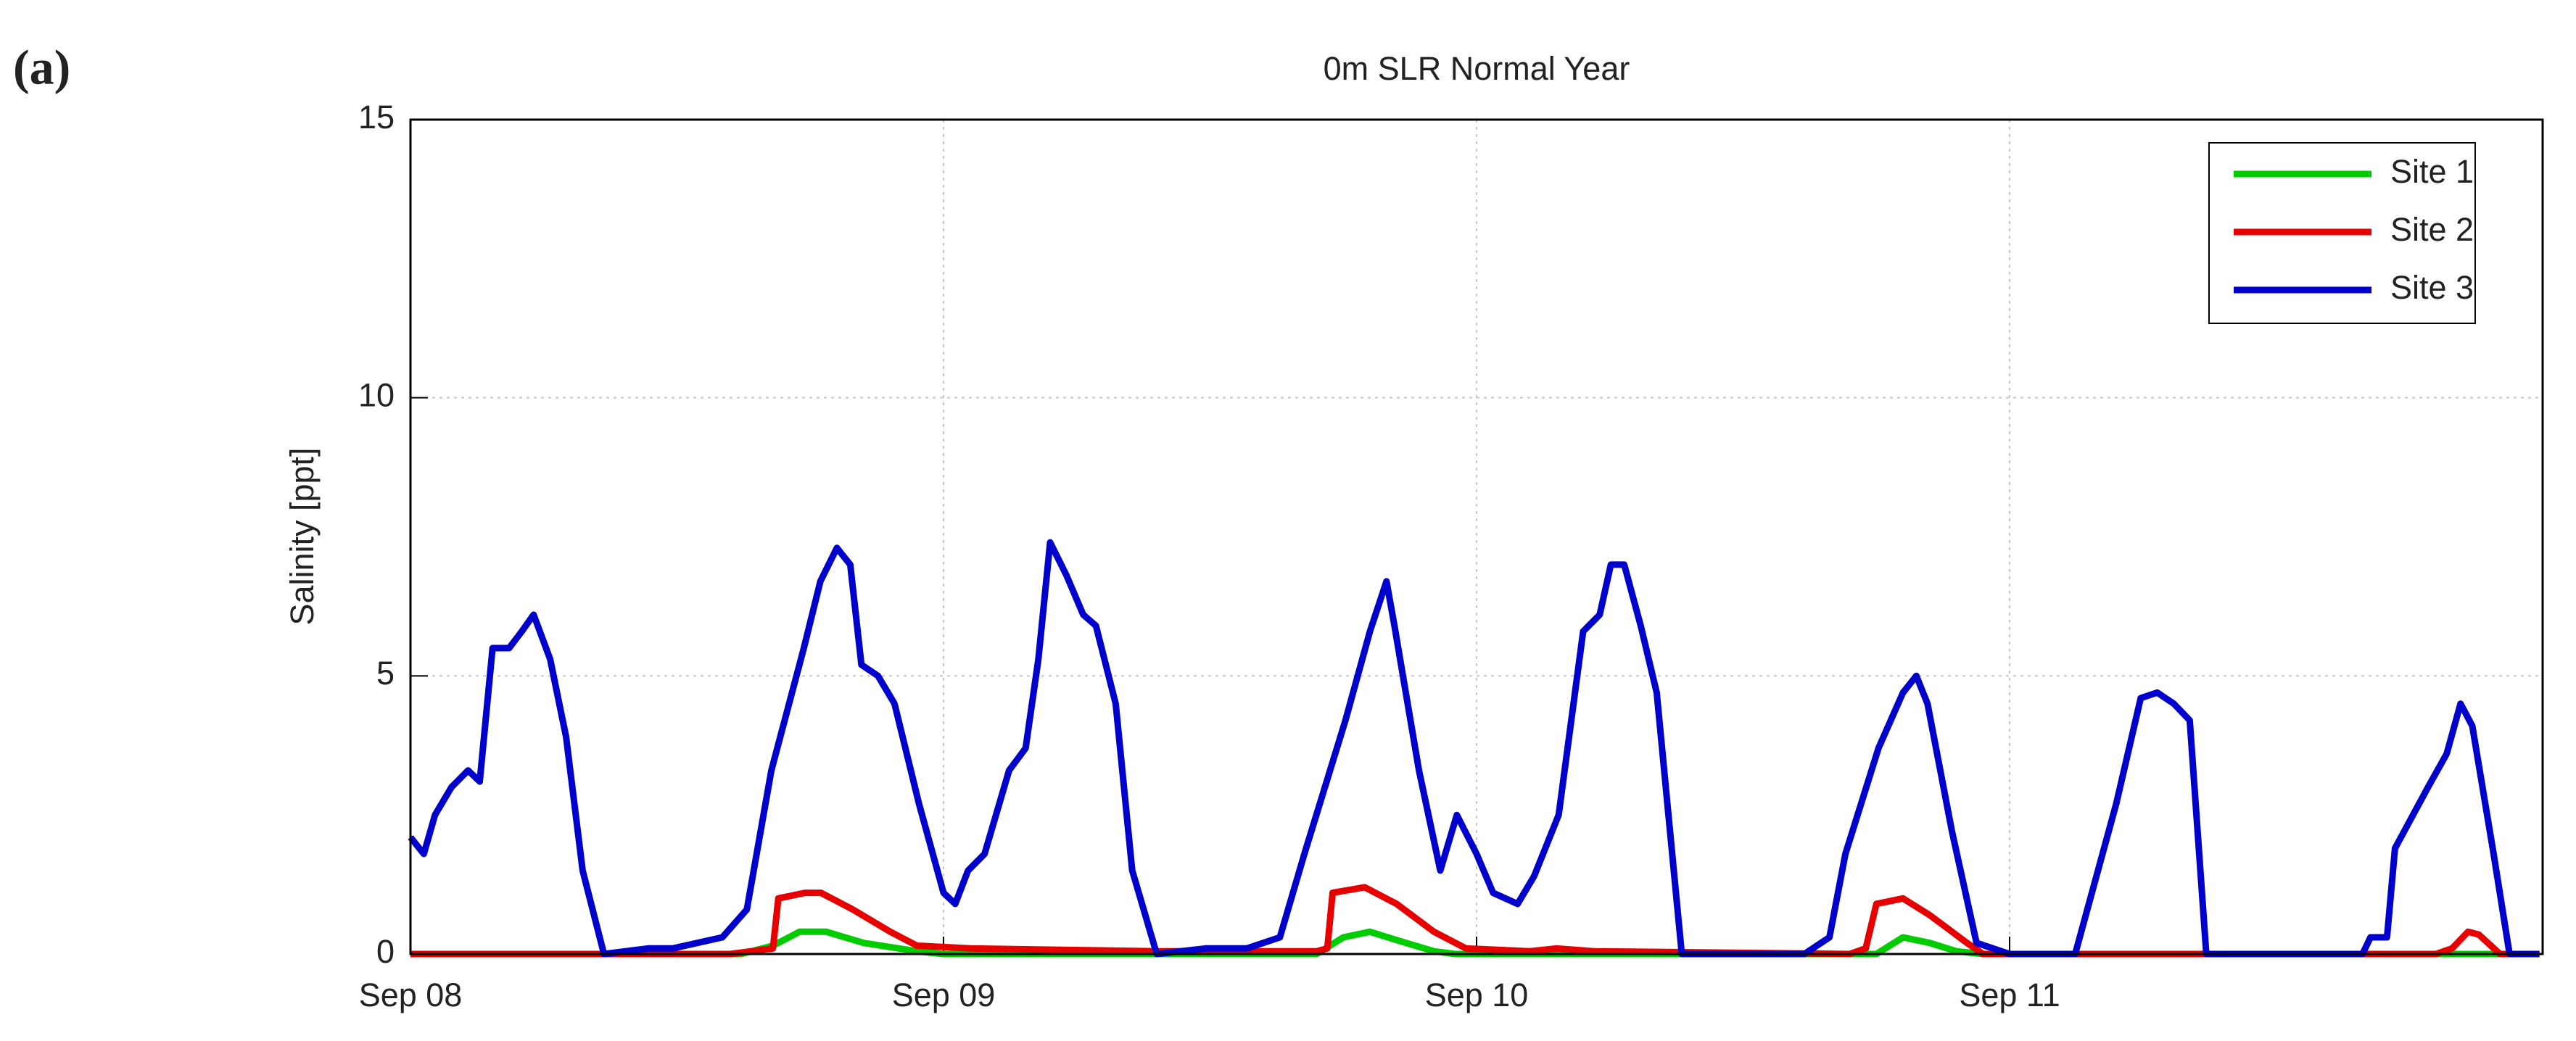  Describe the element at coordinates (2432, 230) in the screenshot. I see `legend-label: Site 2` at that location.